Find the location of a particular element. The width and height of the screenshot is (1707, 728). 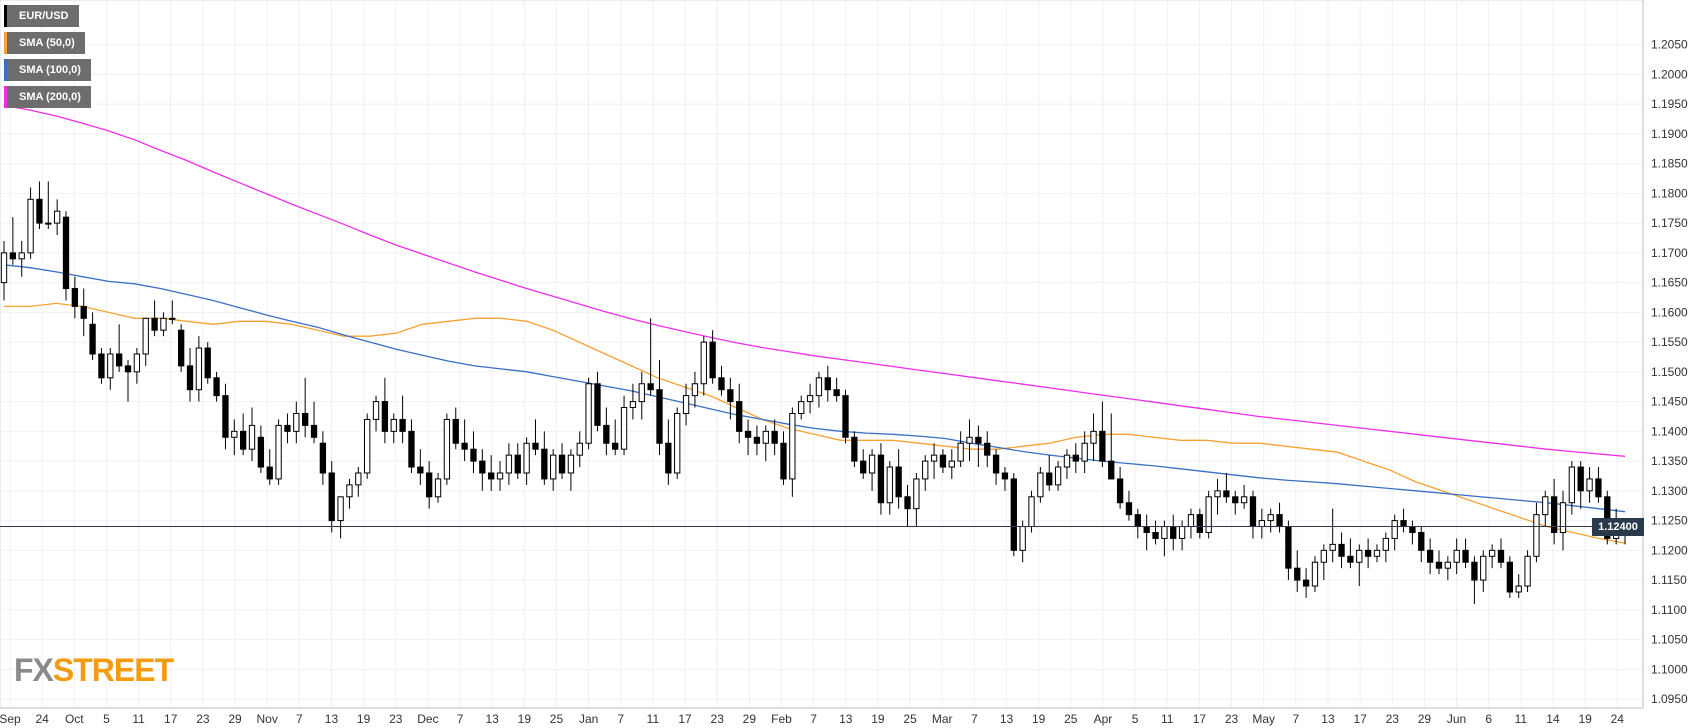

x-tick-label: 17 is located at coordinates (1360, 719).